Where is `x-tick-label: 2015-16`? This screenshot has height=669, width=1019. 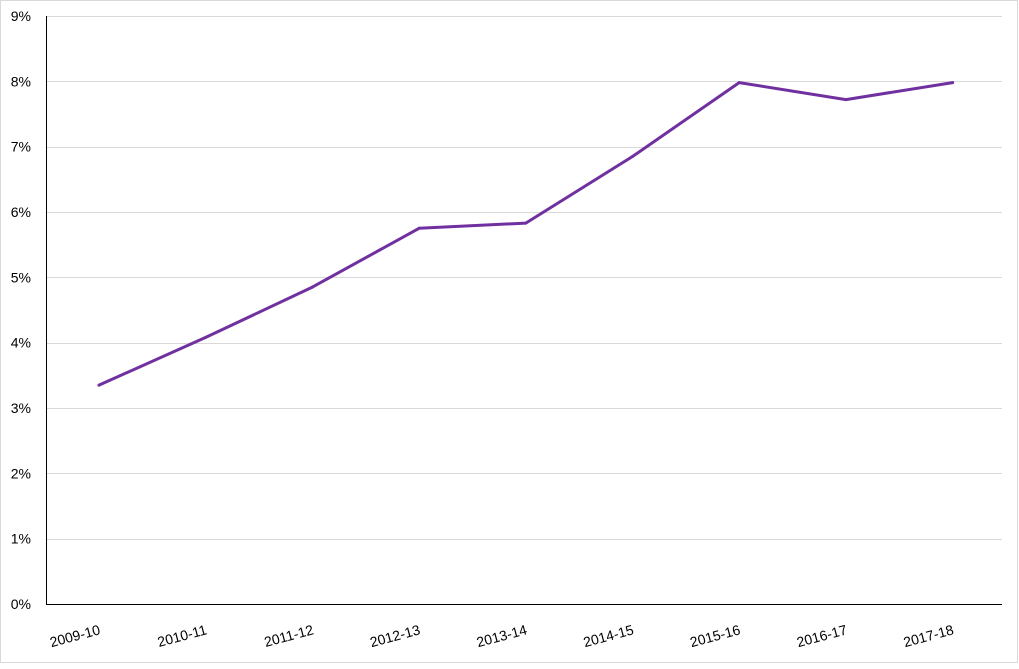 x-tick-label: 2015-16 is located at coordinates (715, 635).